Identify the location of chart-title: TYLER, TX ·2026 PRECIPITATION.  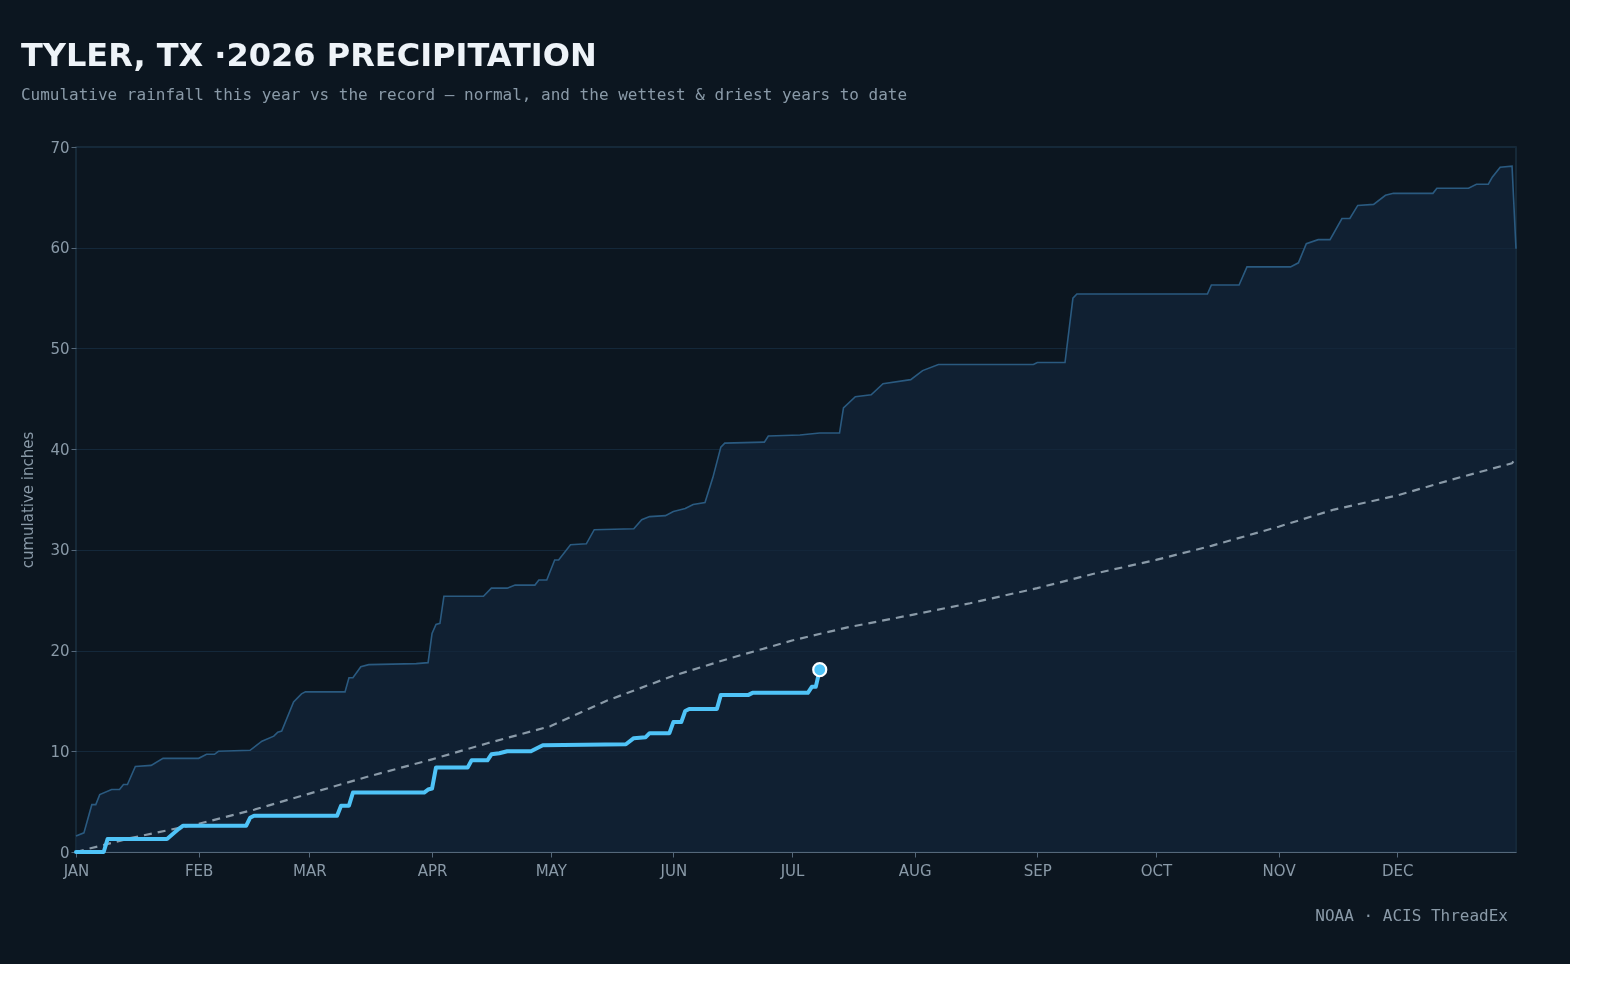
(308, 55).